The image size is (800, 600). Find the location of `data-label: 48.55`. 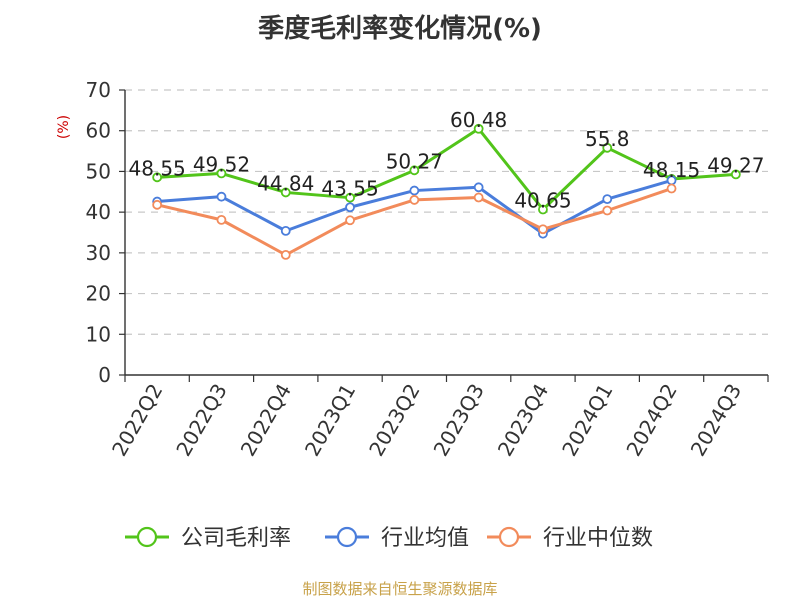

data-label: 48.55 is located at coordinates (157, 168).